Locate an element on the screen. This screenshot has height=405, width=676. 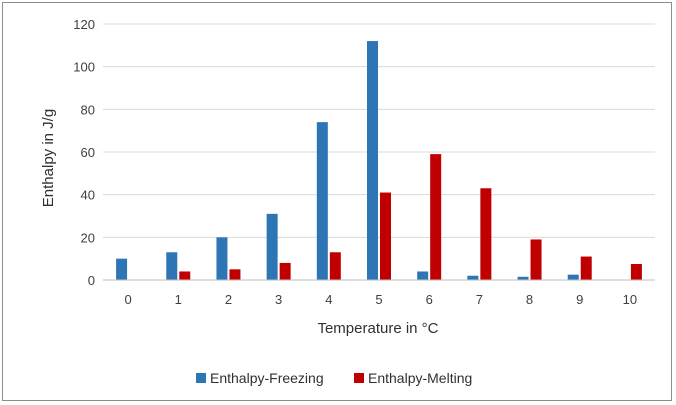
legend-swatch-melting is located at coordinates (359, 378).